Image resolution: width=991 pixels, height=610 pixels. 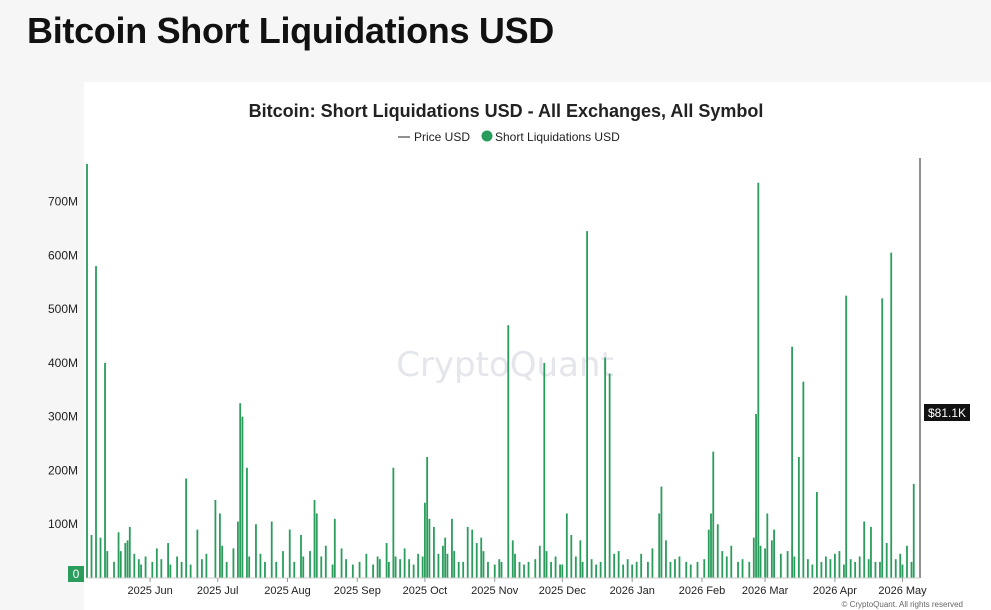 I want to click on x-tick-label: 2025 Oct, so click(x=425, y=591).